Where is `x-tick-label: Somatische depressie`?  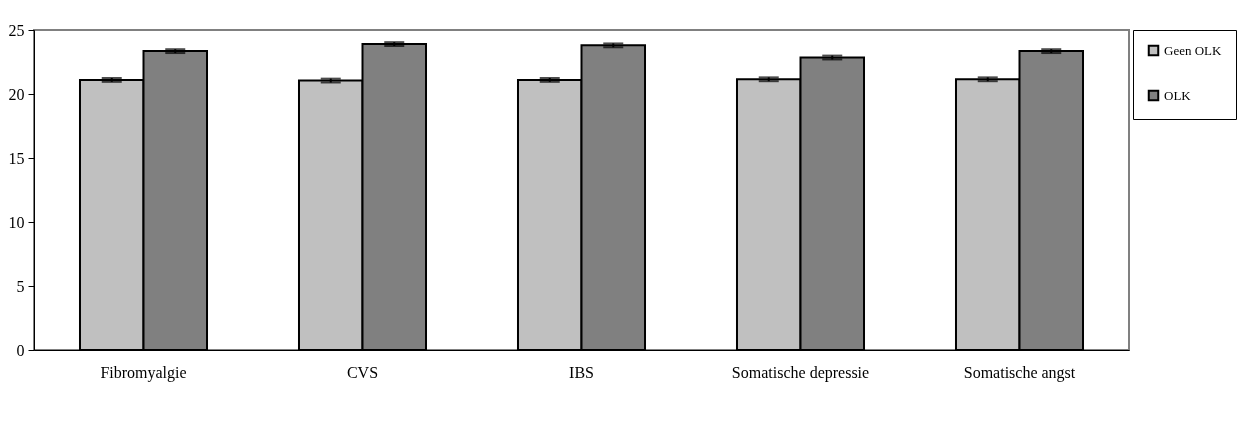 x-tick-label: Somatische depressie is located at coordinates (800, 372).